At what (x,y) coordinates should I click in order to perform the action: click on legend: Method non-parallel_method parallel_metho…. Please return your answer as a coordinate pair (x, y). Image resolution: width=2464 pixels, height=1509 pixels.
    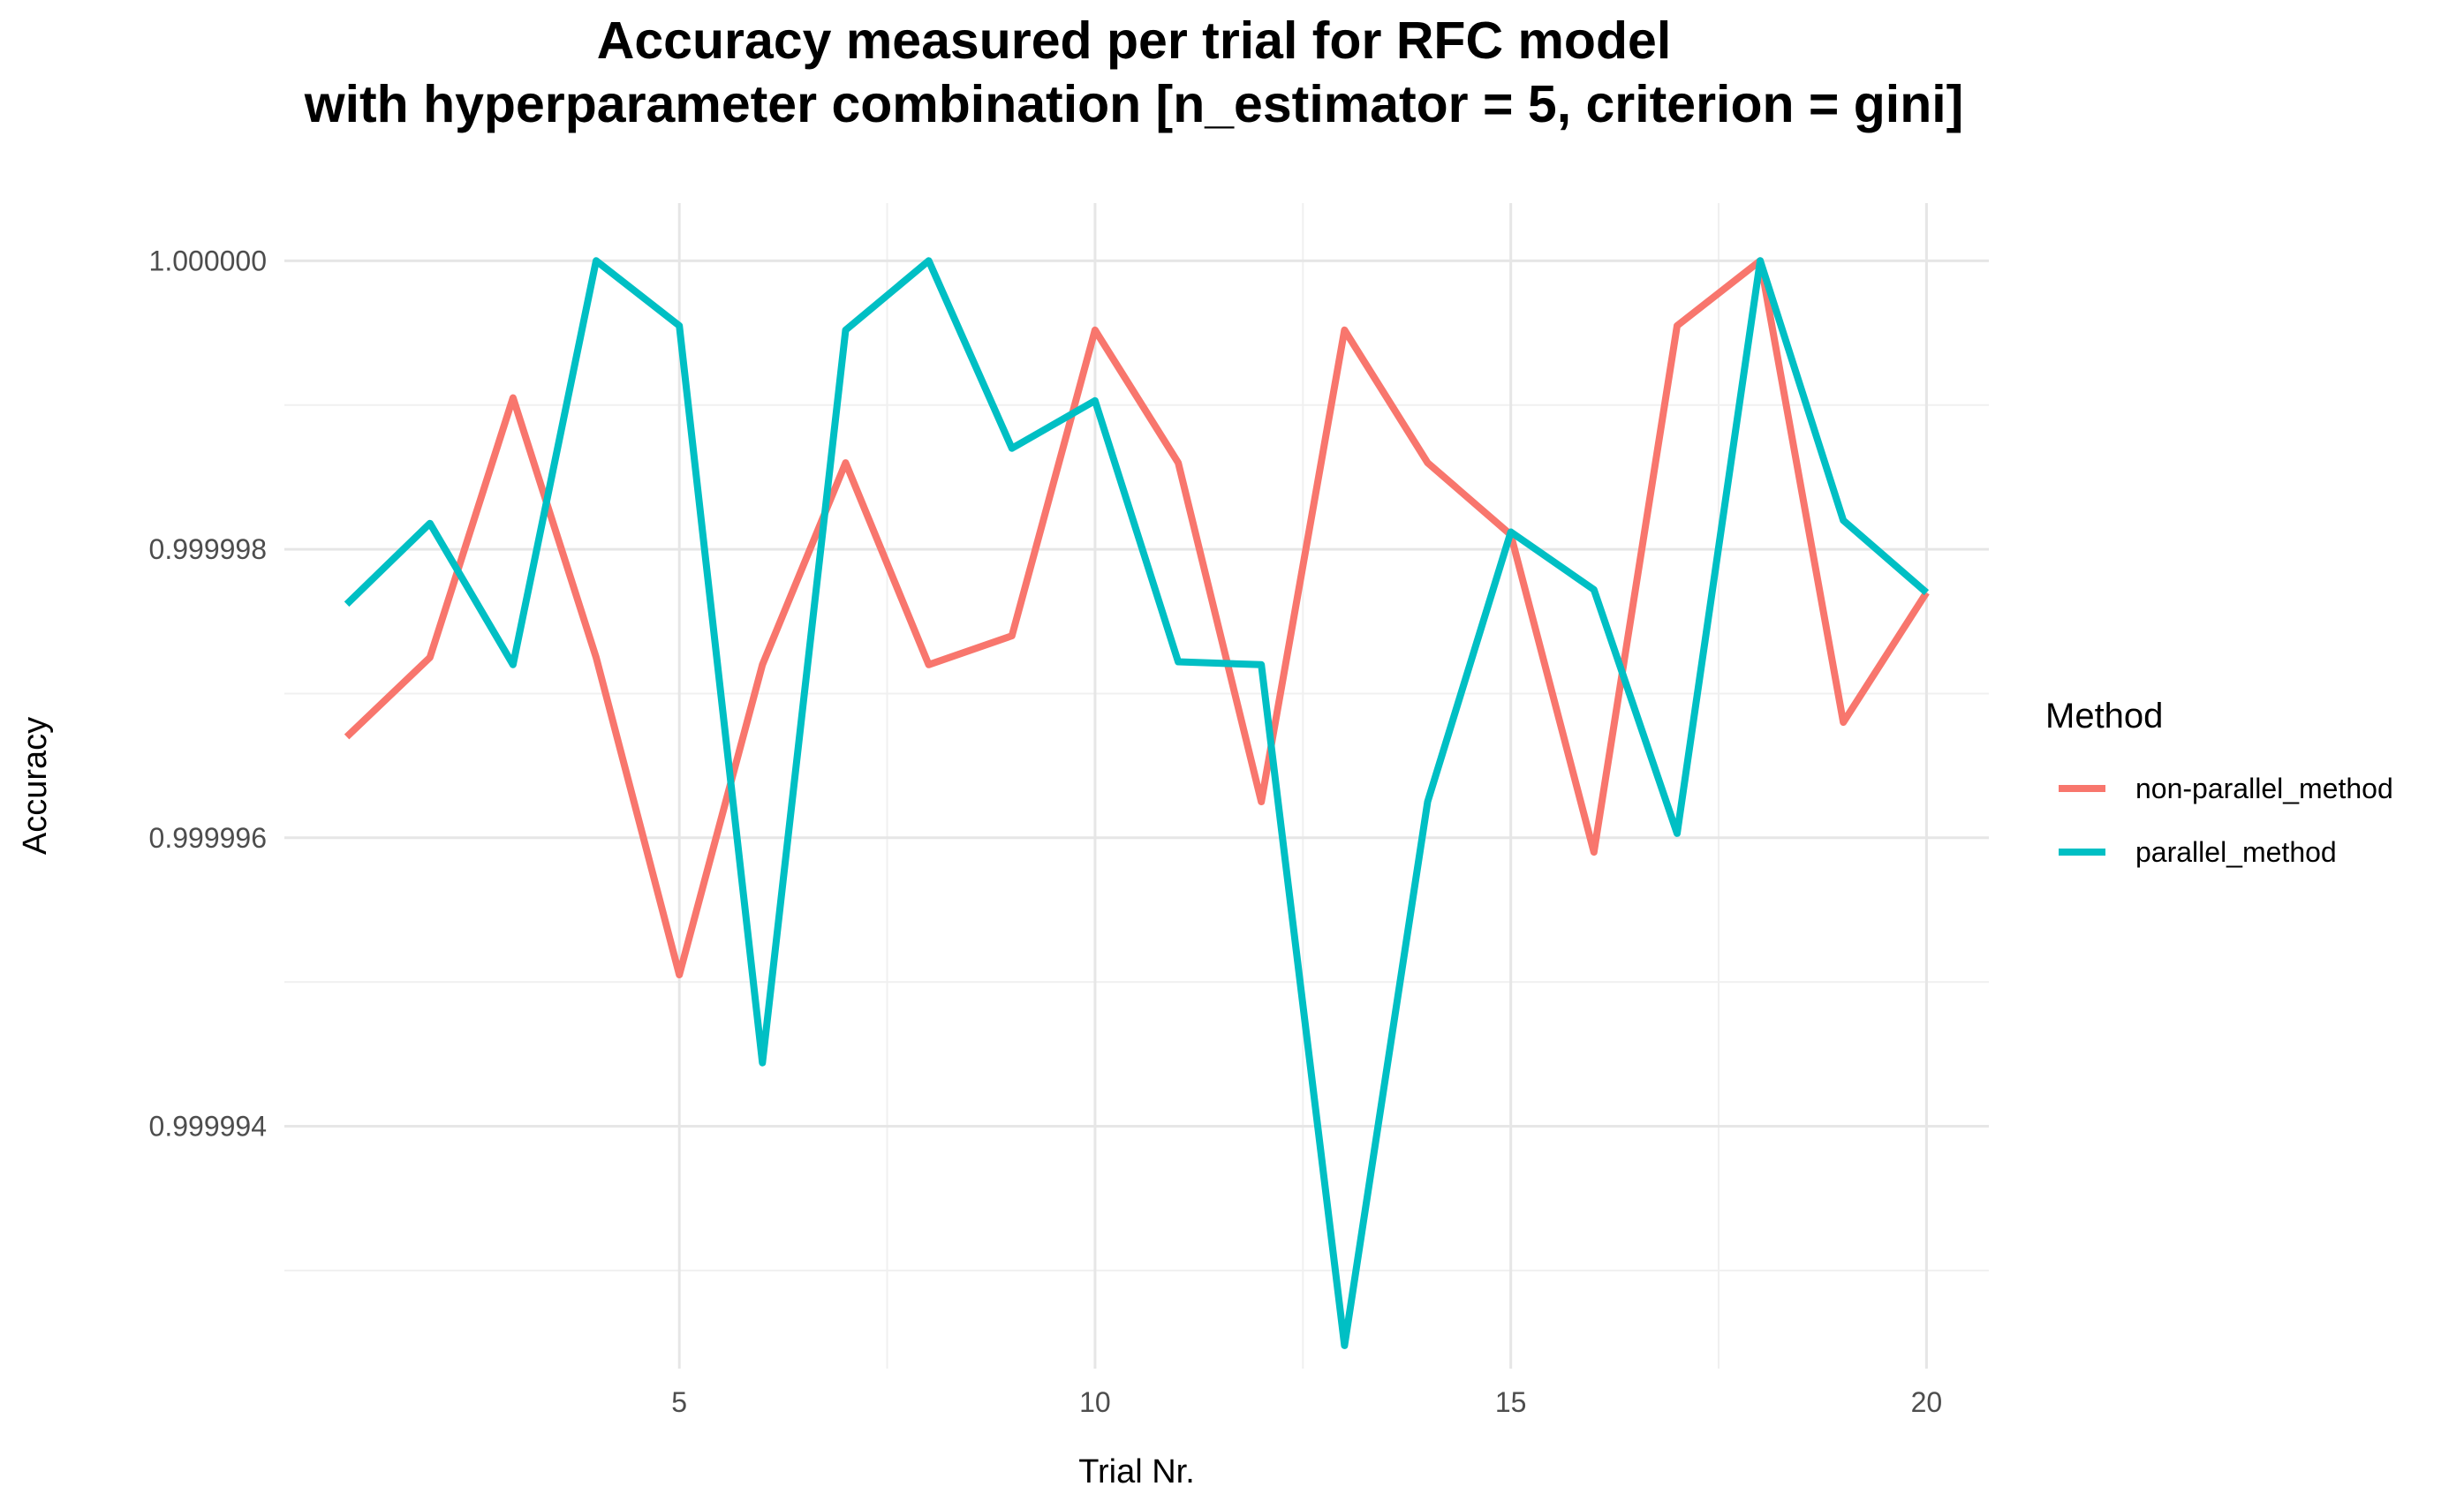
    Looking at the image, I should click on (2219, 782).